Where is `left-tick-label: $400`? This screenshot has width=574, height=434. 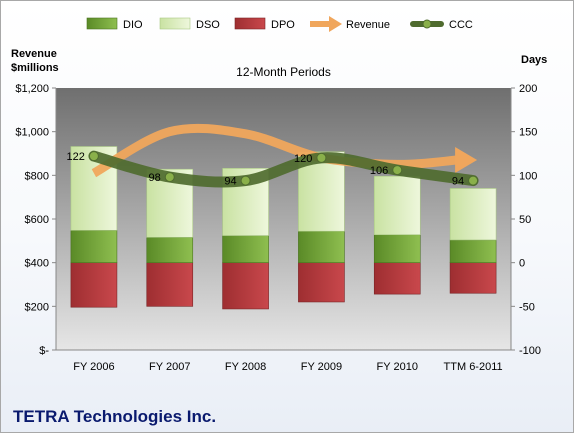 left-tick-label: $400 is located at coordinates (37, 264).